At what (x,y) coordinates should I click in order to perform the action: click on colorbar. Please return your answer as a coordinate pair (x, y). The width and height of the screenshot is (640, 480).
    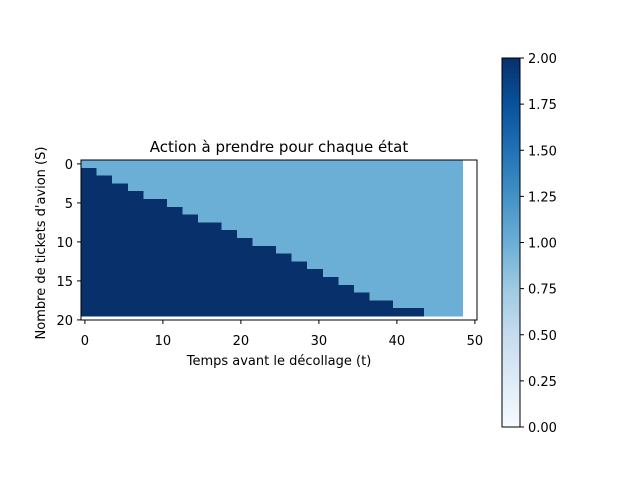
    Looking at the image, I should click on (511, 242).